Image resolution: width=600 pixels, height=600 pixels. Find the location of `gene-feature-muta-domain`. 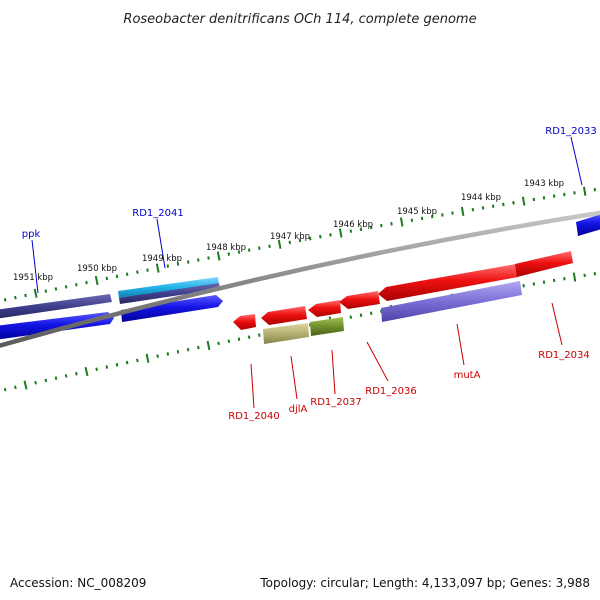

gene-feature-muta-domain is located at coordinates (451, 301).